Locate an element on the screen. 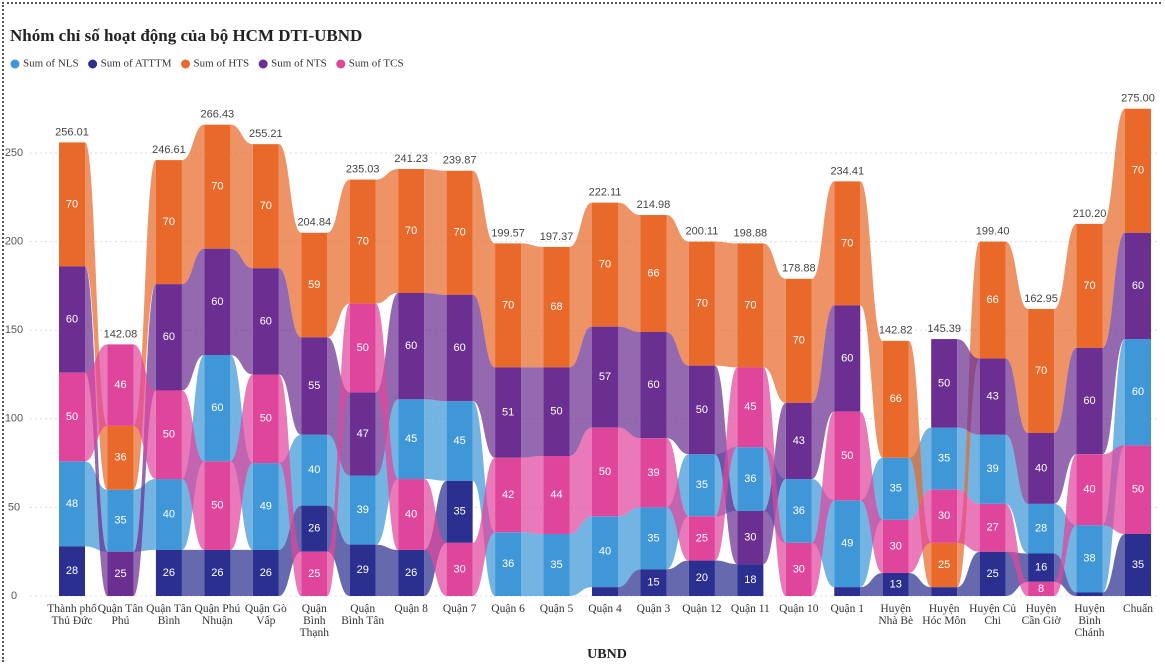 The image size is (1165, 666). data-label: 36 is located at coordinates (750, 479).